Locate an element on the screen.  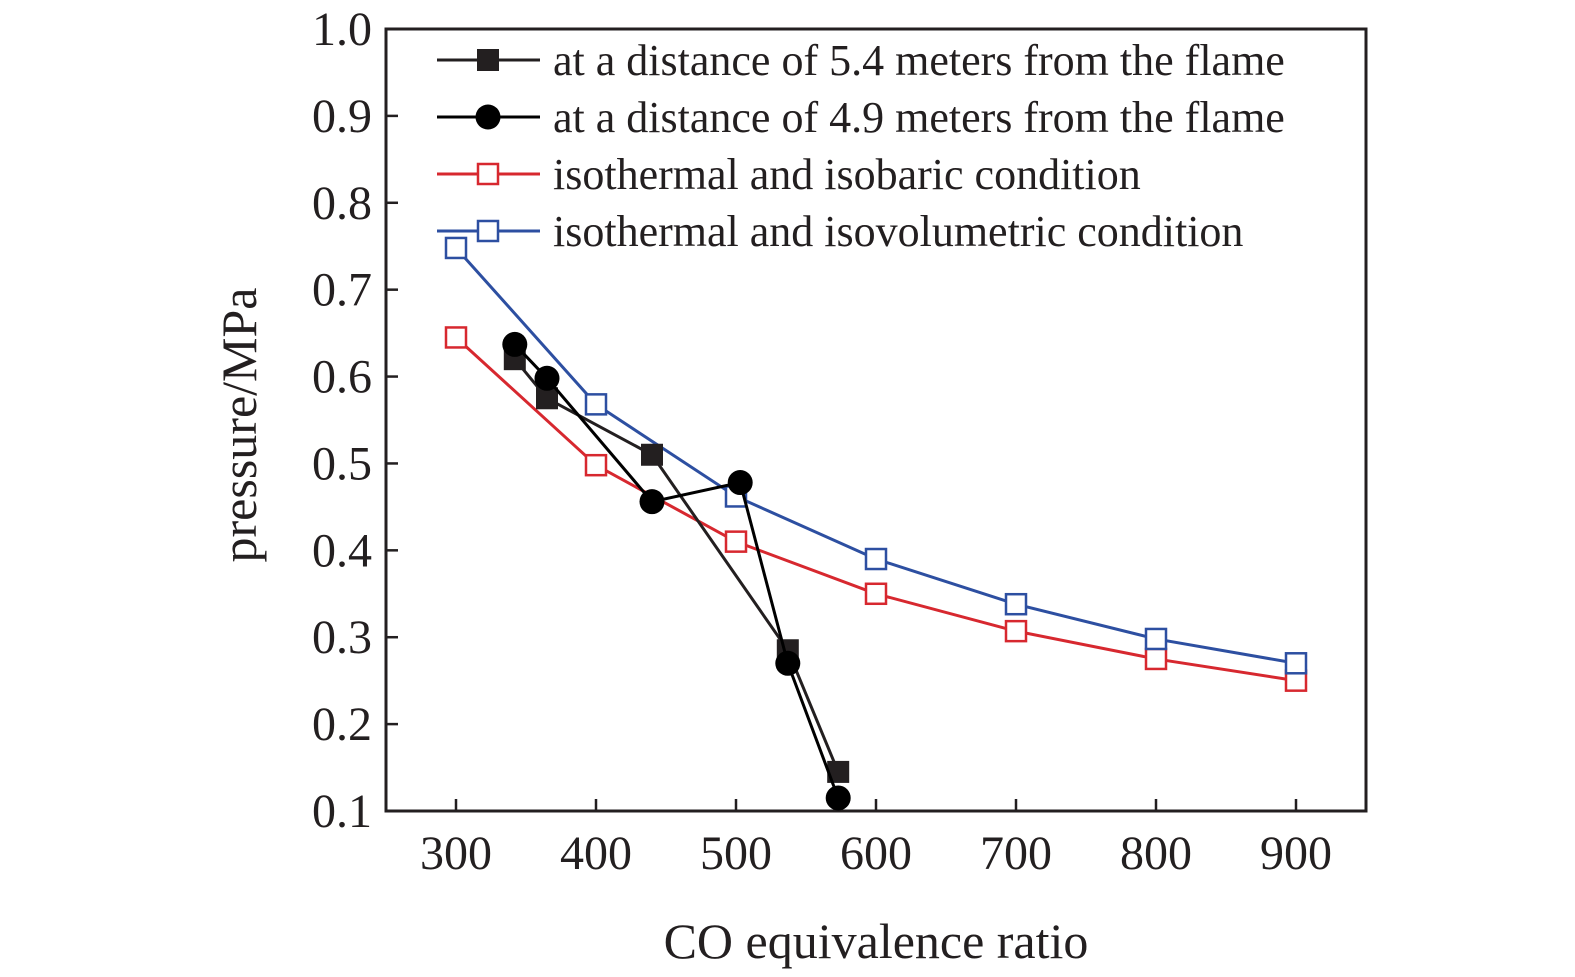
y-tick-label: 0.7 is located at coordinates (342, 290).